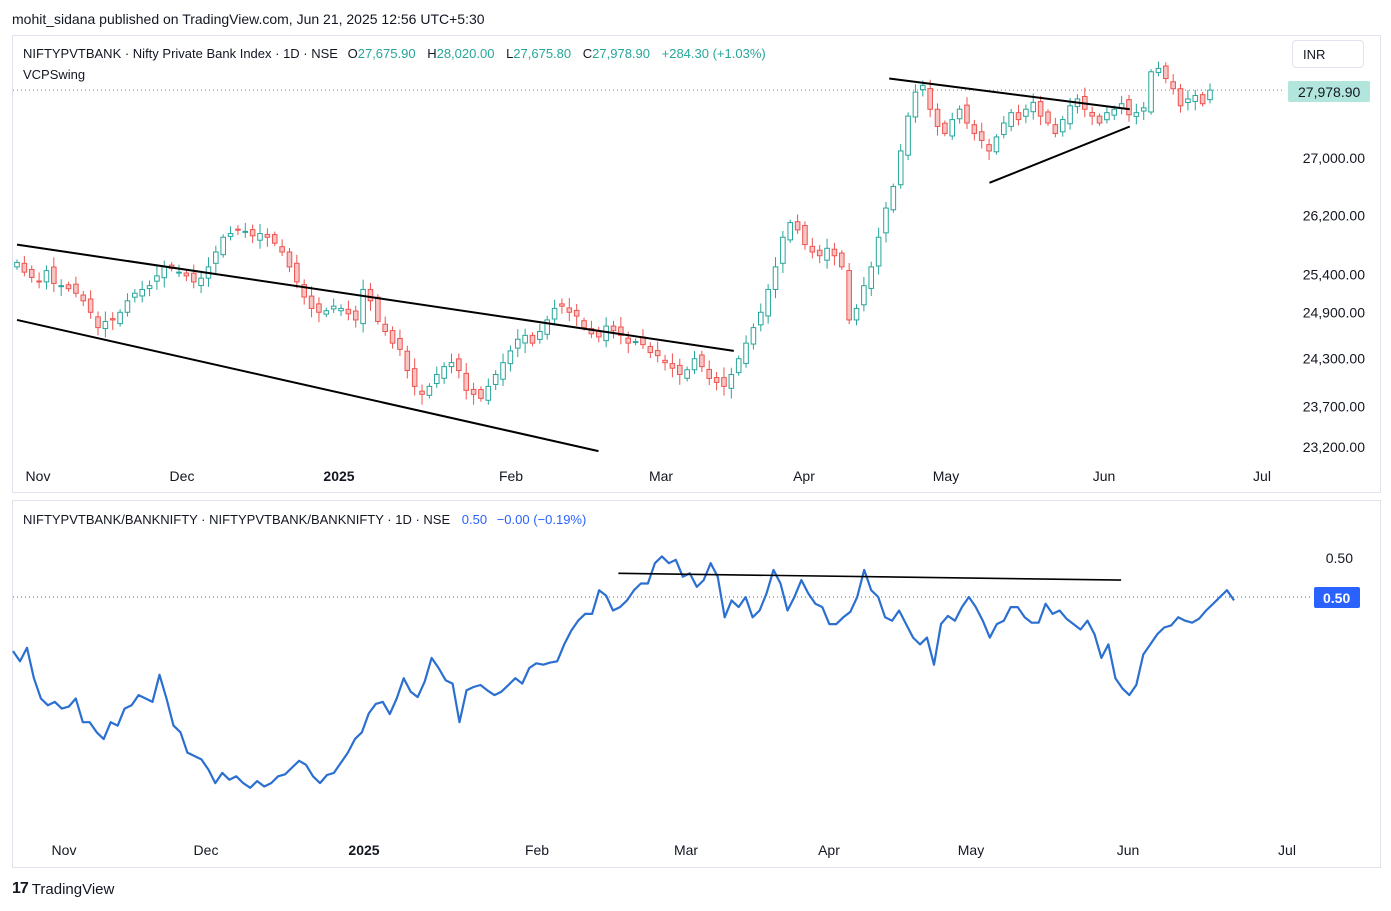 Image resolution: width=1391 pixels, height=911 pixels. I want to click on footer-brand: 17 TradingView, so click(63, 889).